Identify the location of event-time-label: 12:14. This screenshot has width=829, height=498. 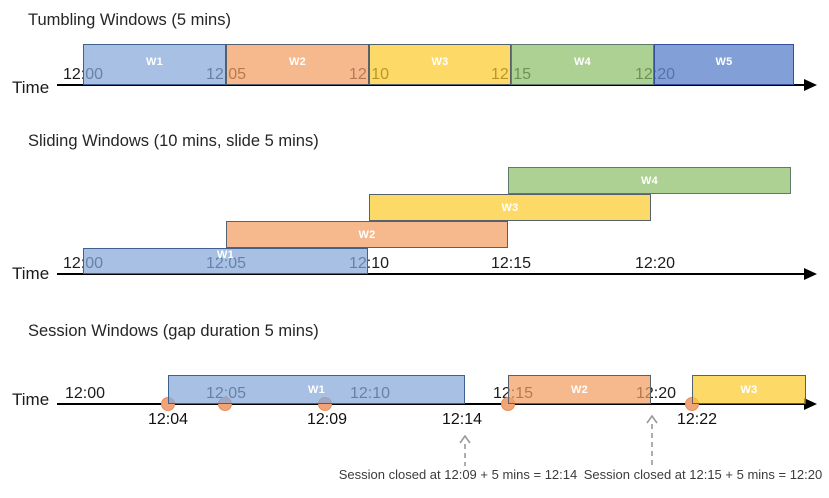
(462, 419).